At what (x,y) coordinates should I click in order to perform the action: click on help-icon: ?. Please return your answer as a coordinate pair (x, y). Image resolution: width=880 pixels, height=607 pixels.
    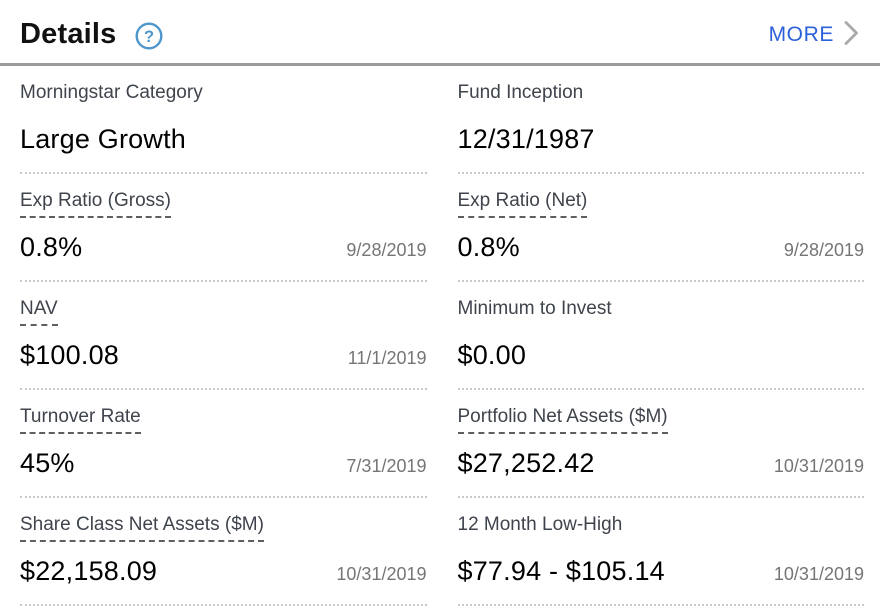
    Looking at the image, I should click on (149, 36).